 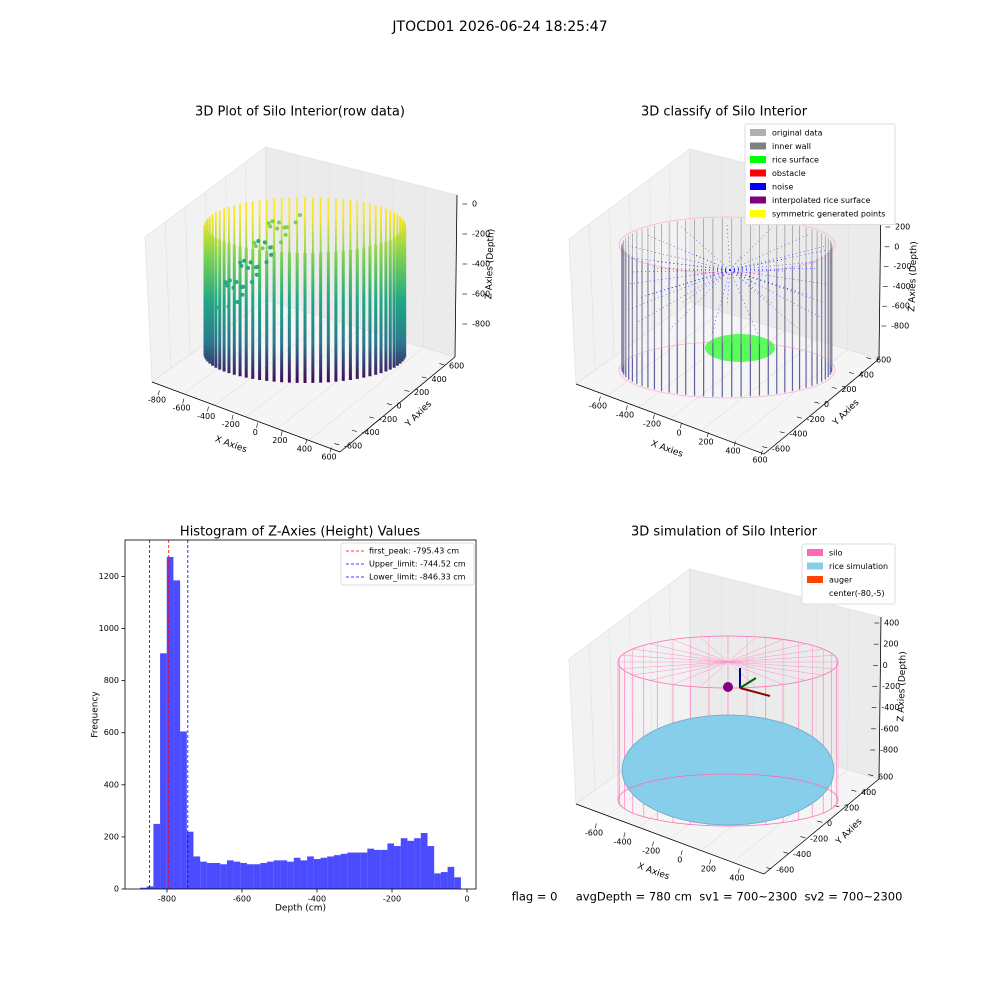 What do you see at coordinates (670, 839) in the screenshot?
I see `x-axis` at bounding box center [670, 839].